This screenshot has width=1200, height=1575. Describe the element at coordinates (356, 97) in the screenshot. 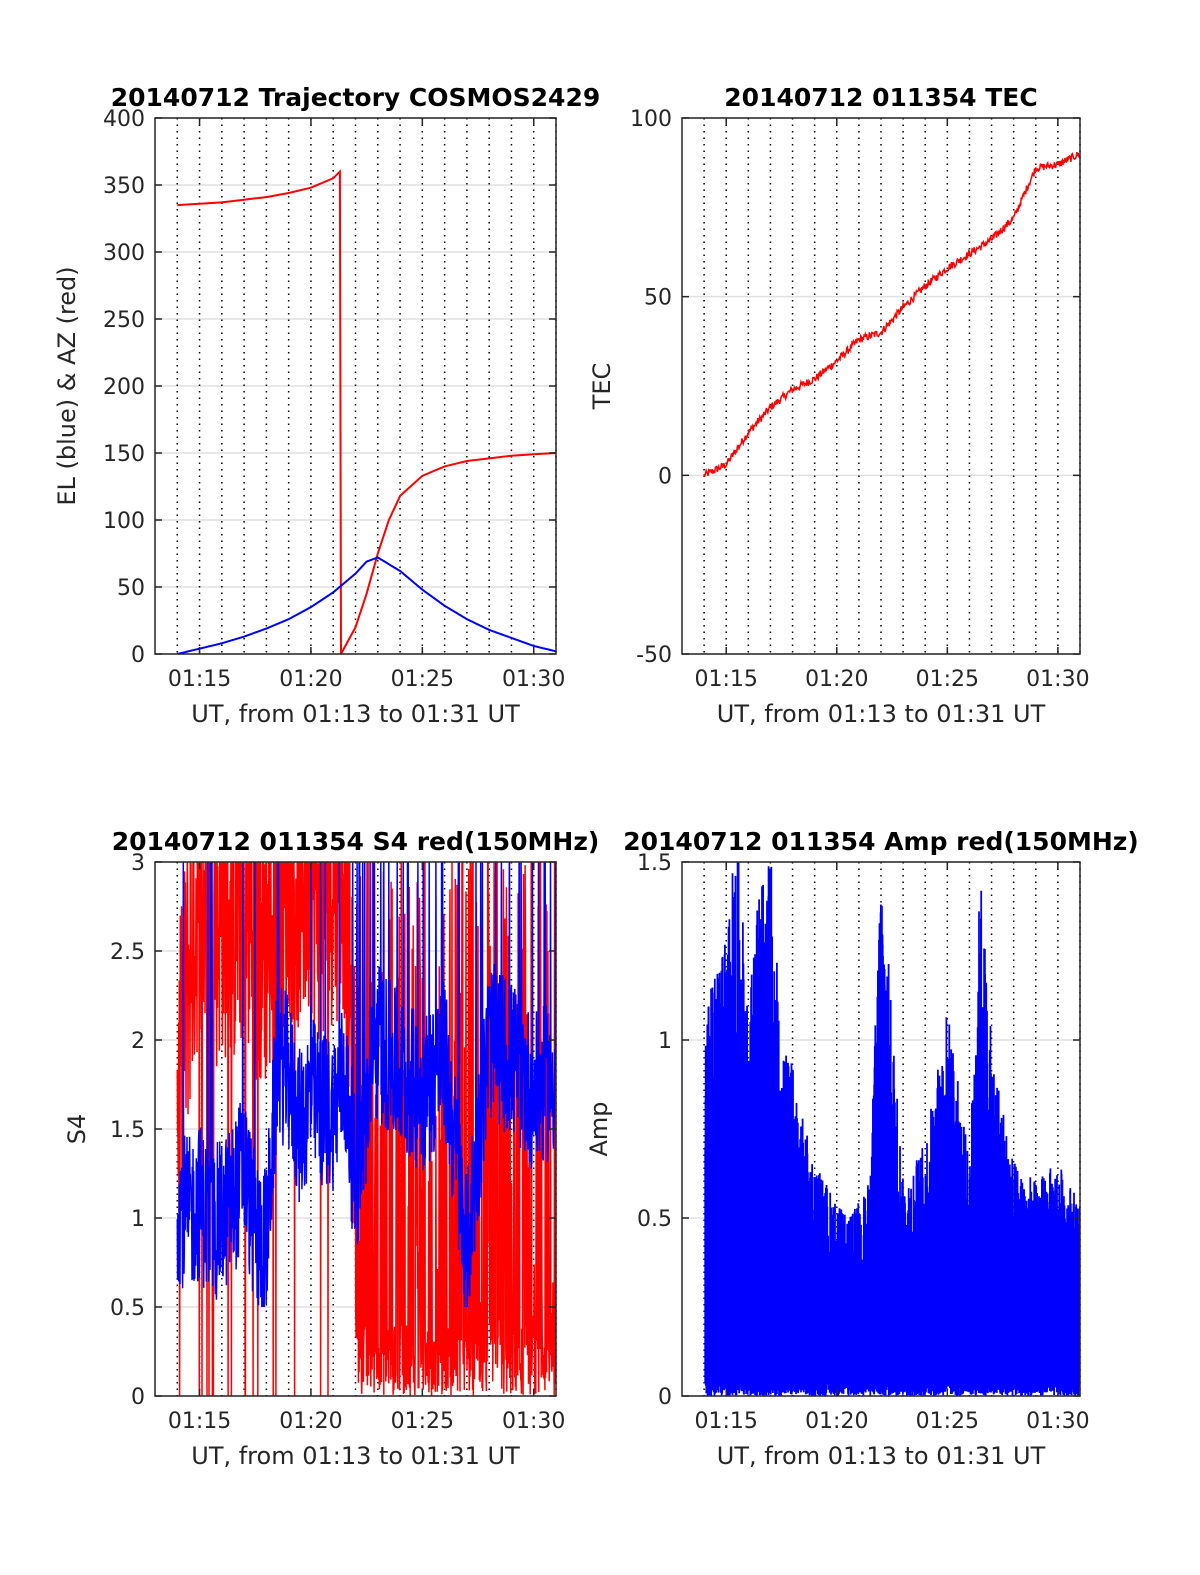

I see `panel-title: 20140712 Trajectory COSMOS2429` at that location.